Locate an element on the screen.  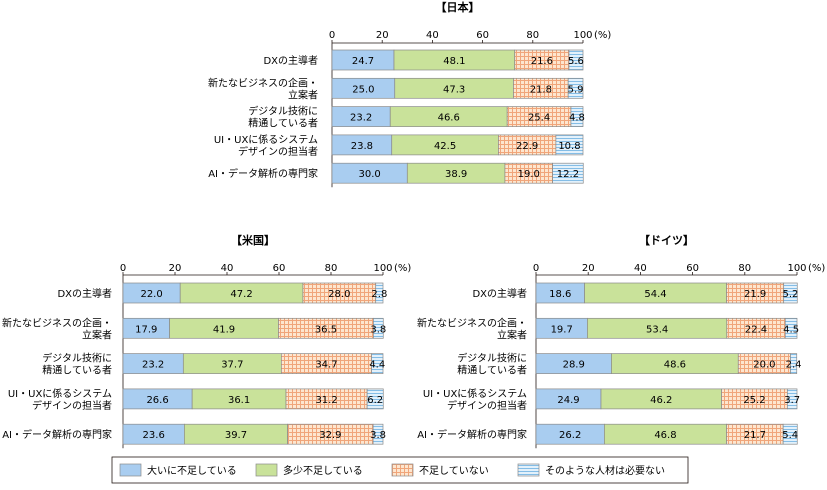
category-label: デジタル技術に is located at coordinates (283, 111).